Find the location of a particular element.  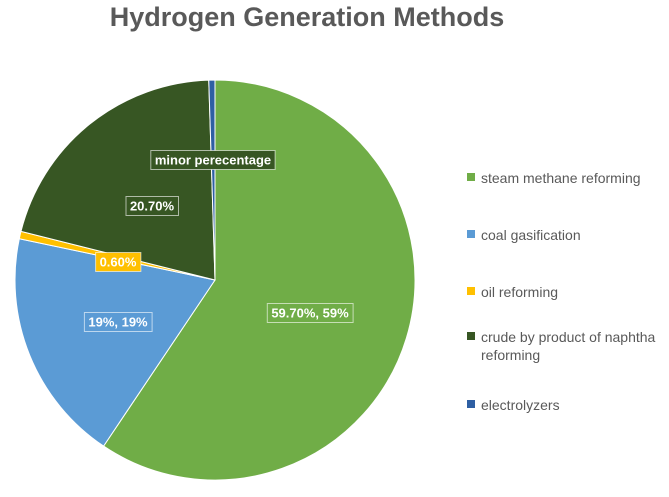

legend-item-electrolyzers: electrolyzers is located at coordinates (513, 405).